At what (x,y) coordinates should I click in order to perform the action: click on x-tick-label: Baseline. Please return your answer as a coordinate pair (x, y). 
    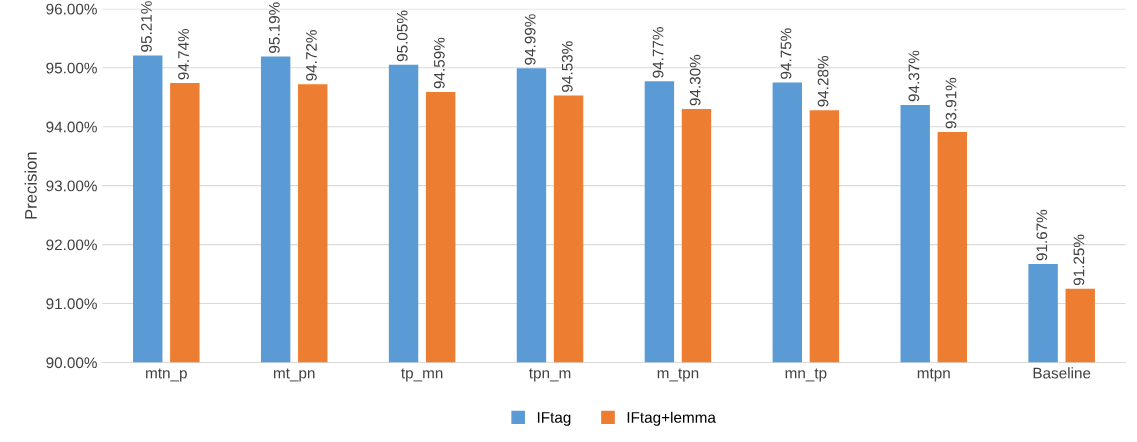
    Looking at the image, I should click on (1062, 373).